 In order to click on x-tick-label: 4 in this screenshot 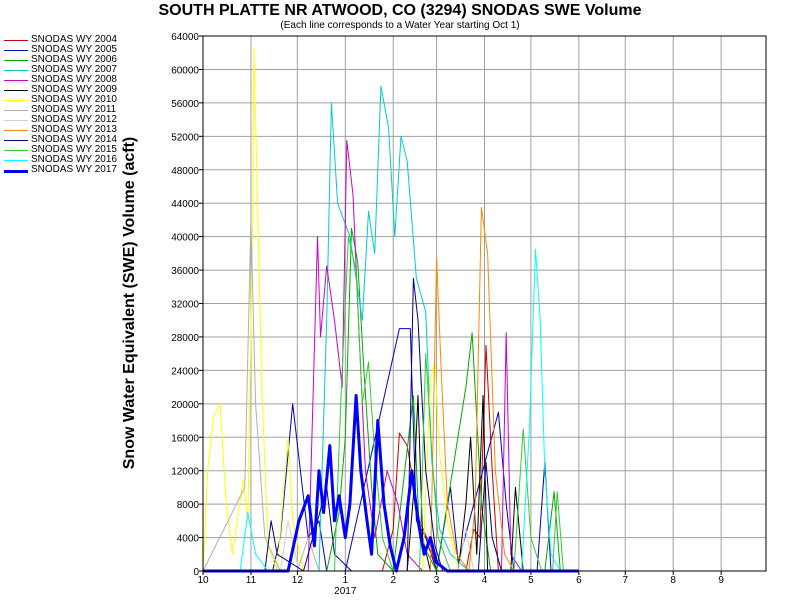, I will do `click(485, 580)`.